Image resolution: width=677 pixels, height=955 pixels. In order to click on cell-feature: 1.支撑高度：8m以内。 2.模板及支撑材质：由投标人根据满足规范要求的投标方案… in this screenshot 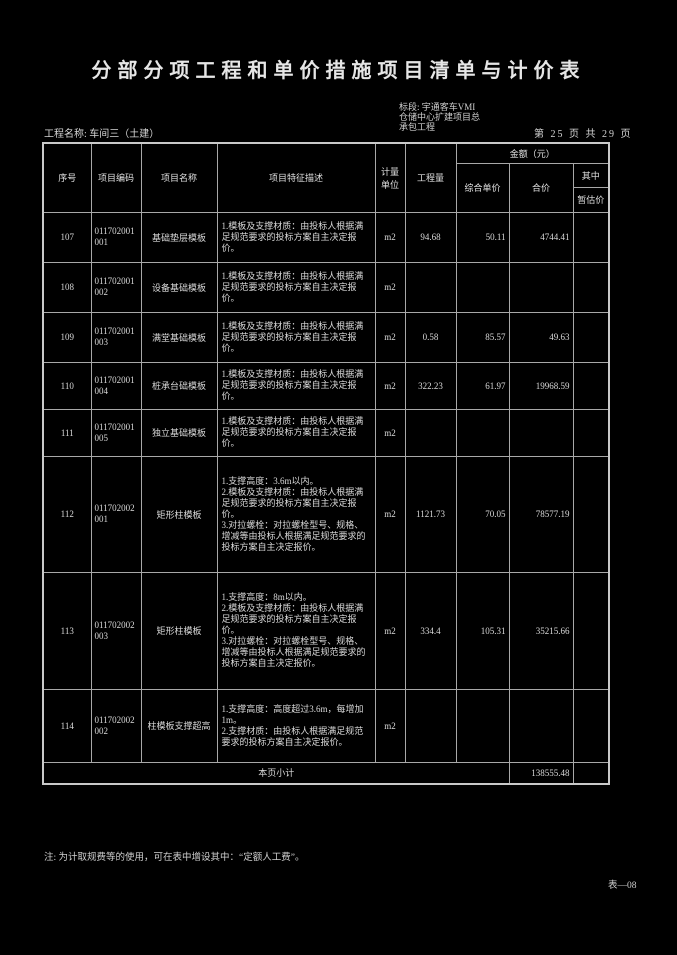, I will do `click(296, 630)`.